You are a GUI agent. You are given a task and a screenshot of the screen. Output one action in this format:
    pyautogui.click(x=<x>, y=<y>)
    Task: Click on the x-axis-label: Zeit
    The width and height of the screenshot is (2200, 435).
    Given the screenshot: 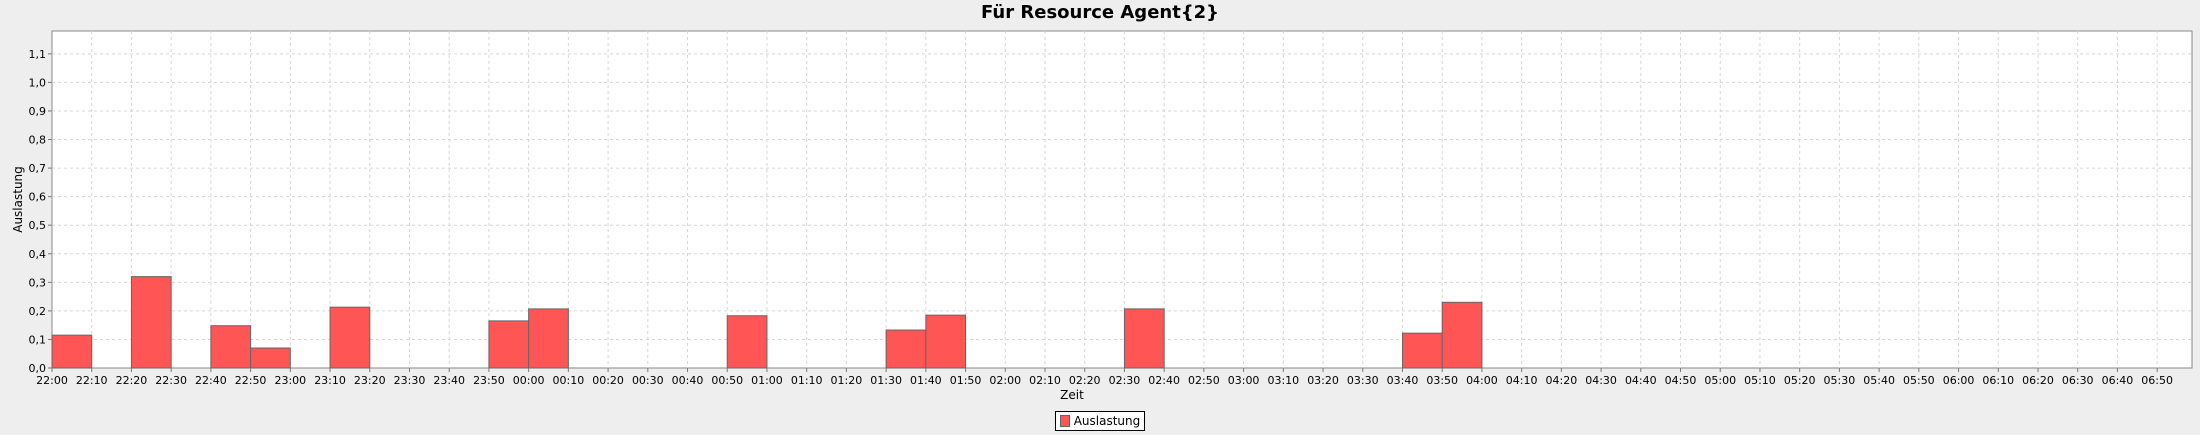 What is the action you would take?
    pyautogui.click(x=1072, y=395)
    